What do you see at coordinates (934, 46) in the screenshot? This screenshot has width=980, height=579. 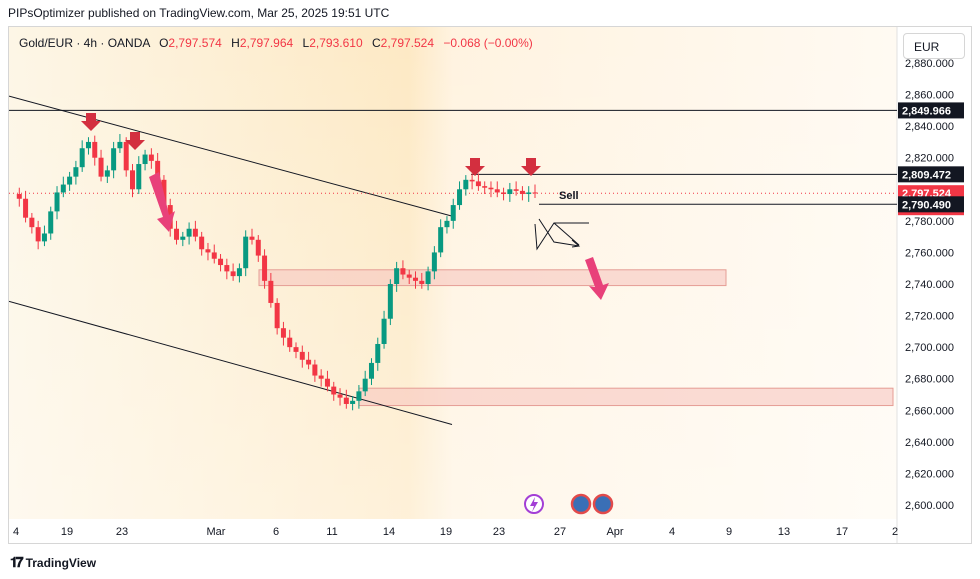 I see `currency-button: EUR` at bounding box center [934, 46].